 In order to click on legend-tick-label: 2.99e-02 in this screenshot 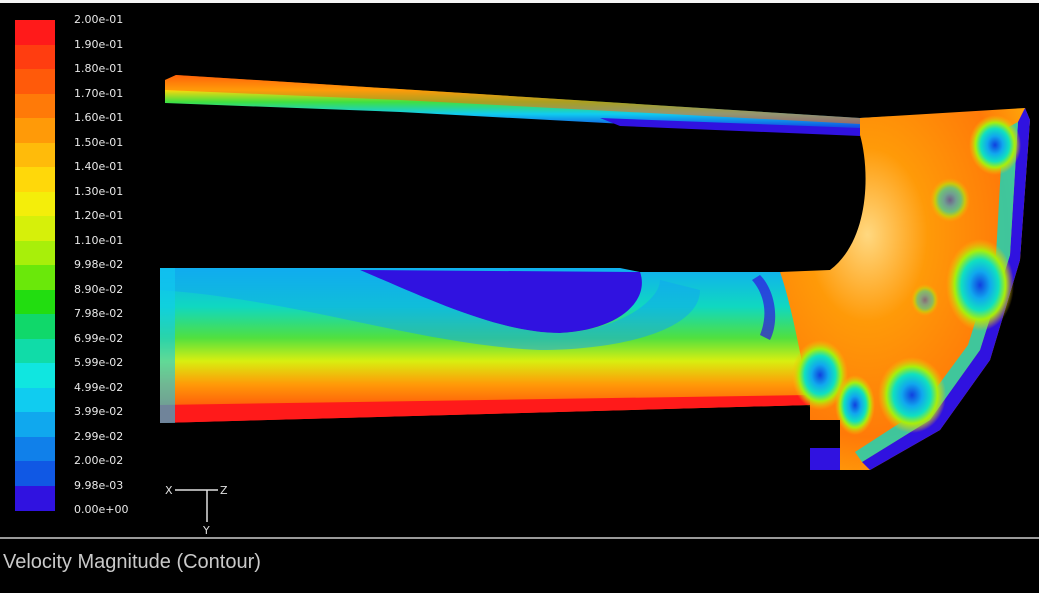, I will do `click(99, 436)`.